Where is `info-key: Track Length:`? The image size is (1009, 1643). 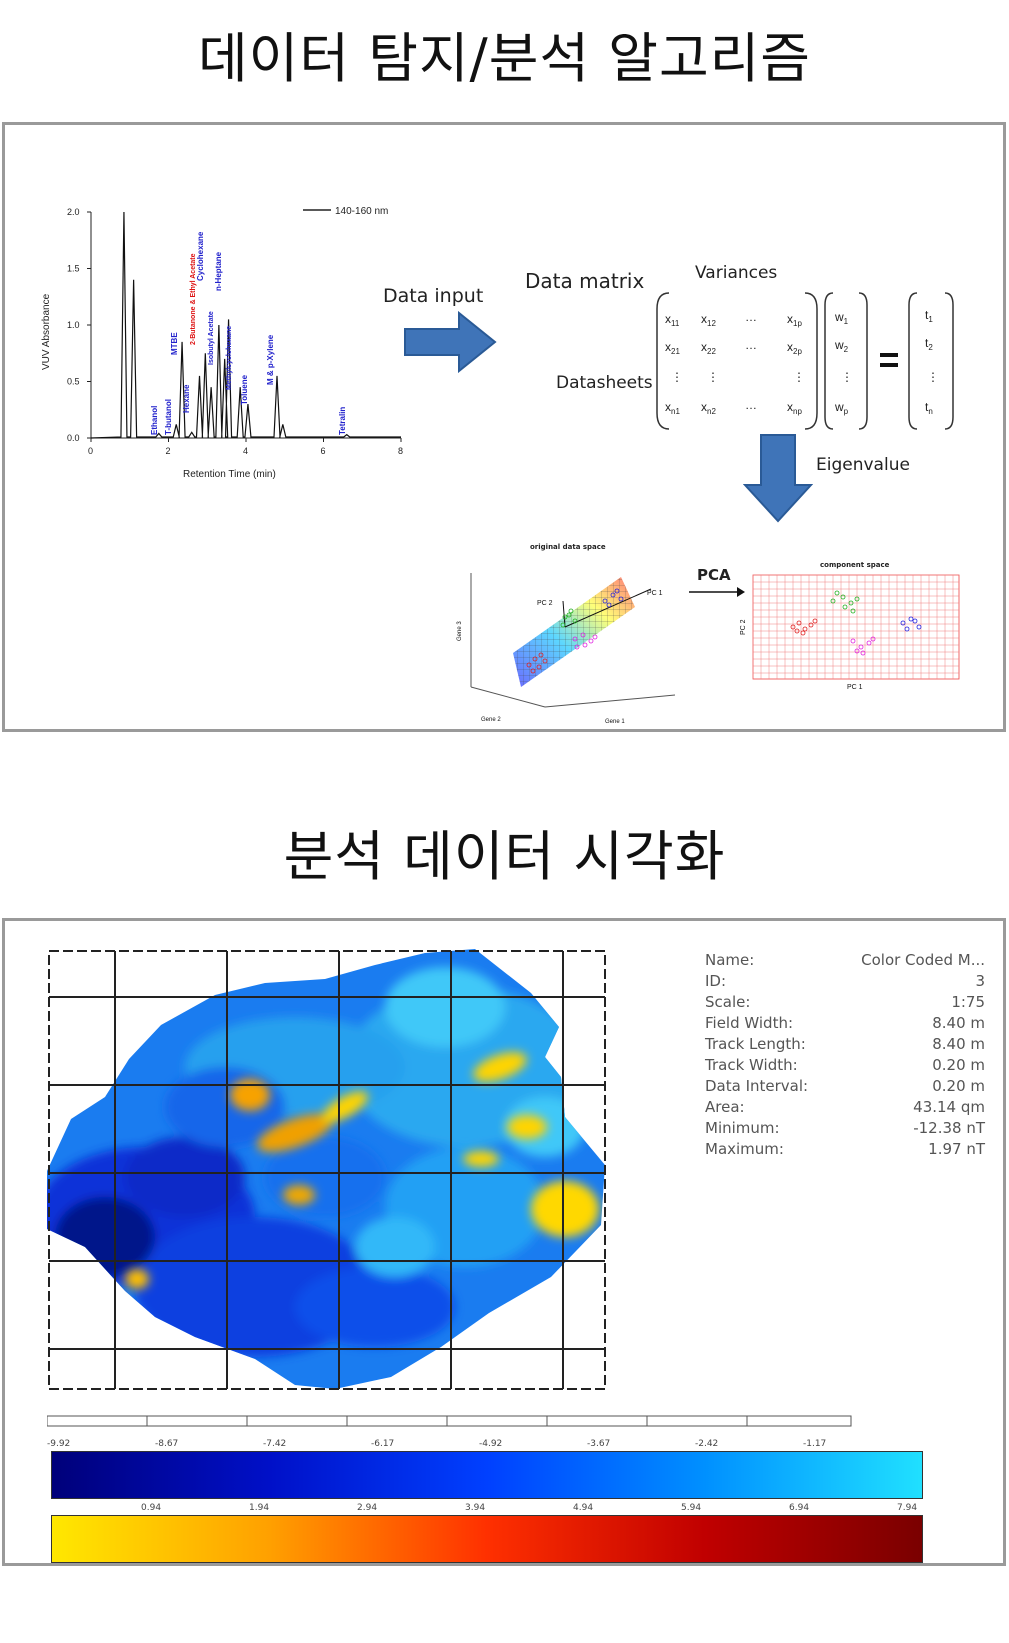
info-key: Track Length: is located at coordinates (755, 1044).